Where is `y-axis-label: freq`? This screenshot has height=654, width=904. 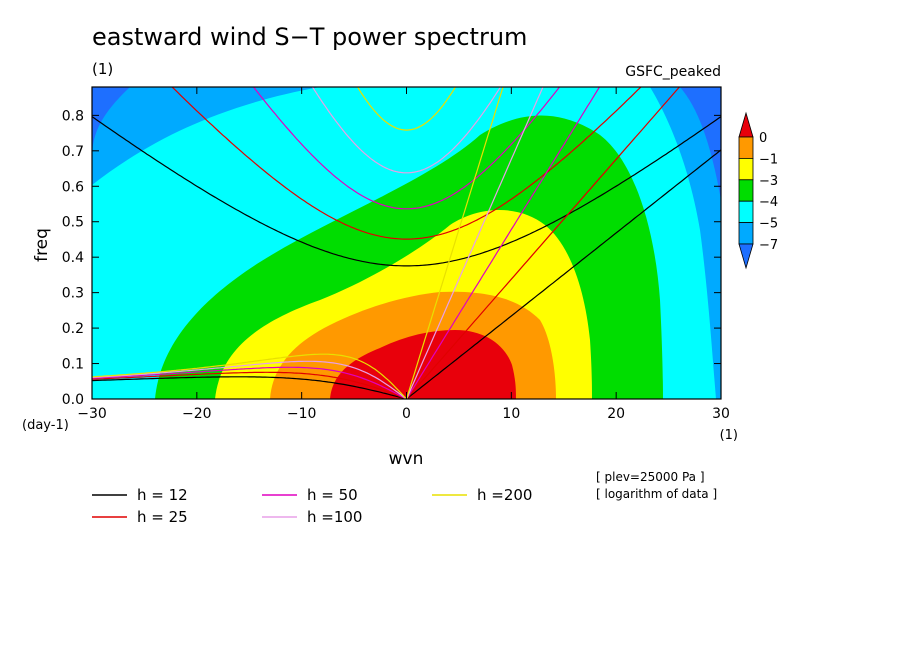
y-axis-label: freq is located at coordinates (42, 245).